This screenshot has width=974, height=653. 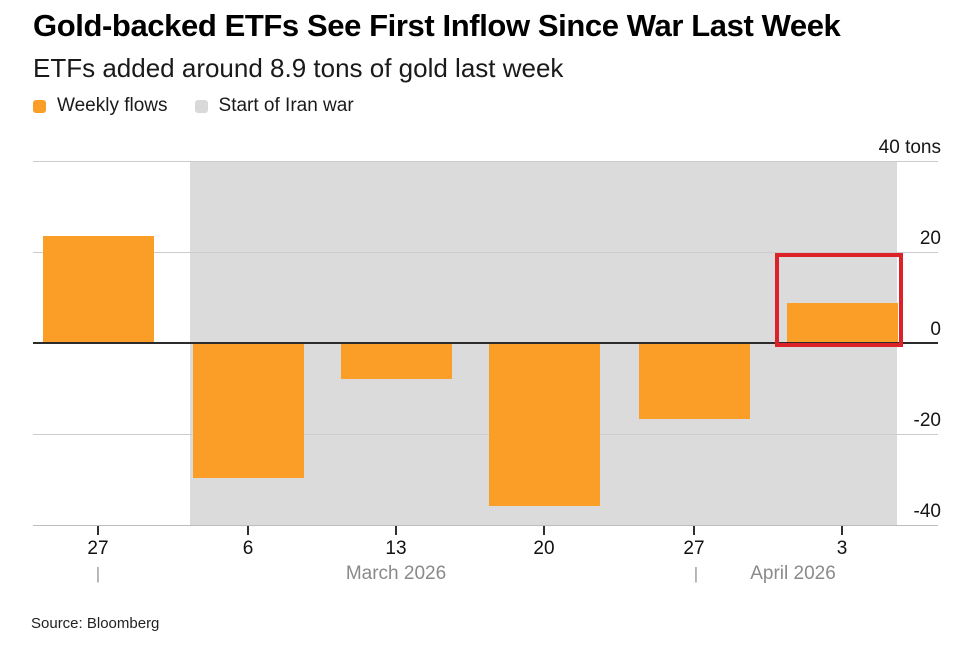 I want to click on legend-label-weekly-flows: Weekly flows, so click(x=112, y=105).